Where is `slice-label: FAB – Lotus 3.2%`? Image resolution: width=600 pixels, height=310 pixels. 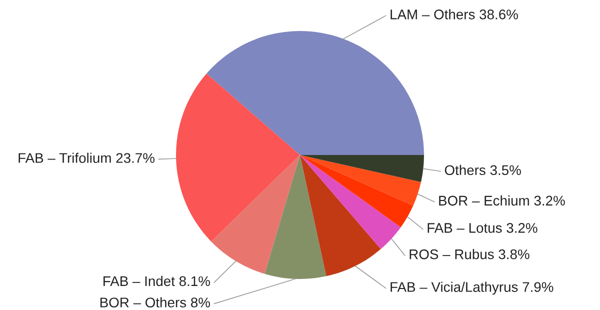 slice-label: FAB – Lotus 3.2% is located at coordinates (483, 228).